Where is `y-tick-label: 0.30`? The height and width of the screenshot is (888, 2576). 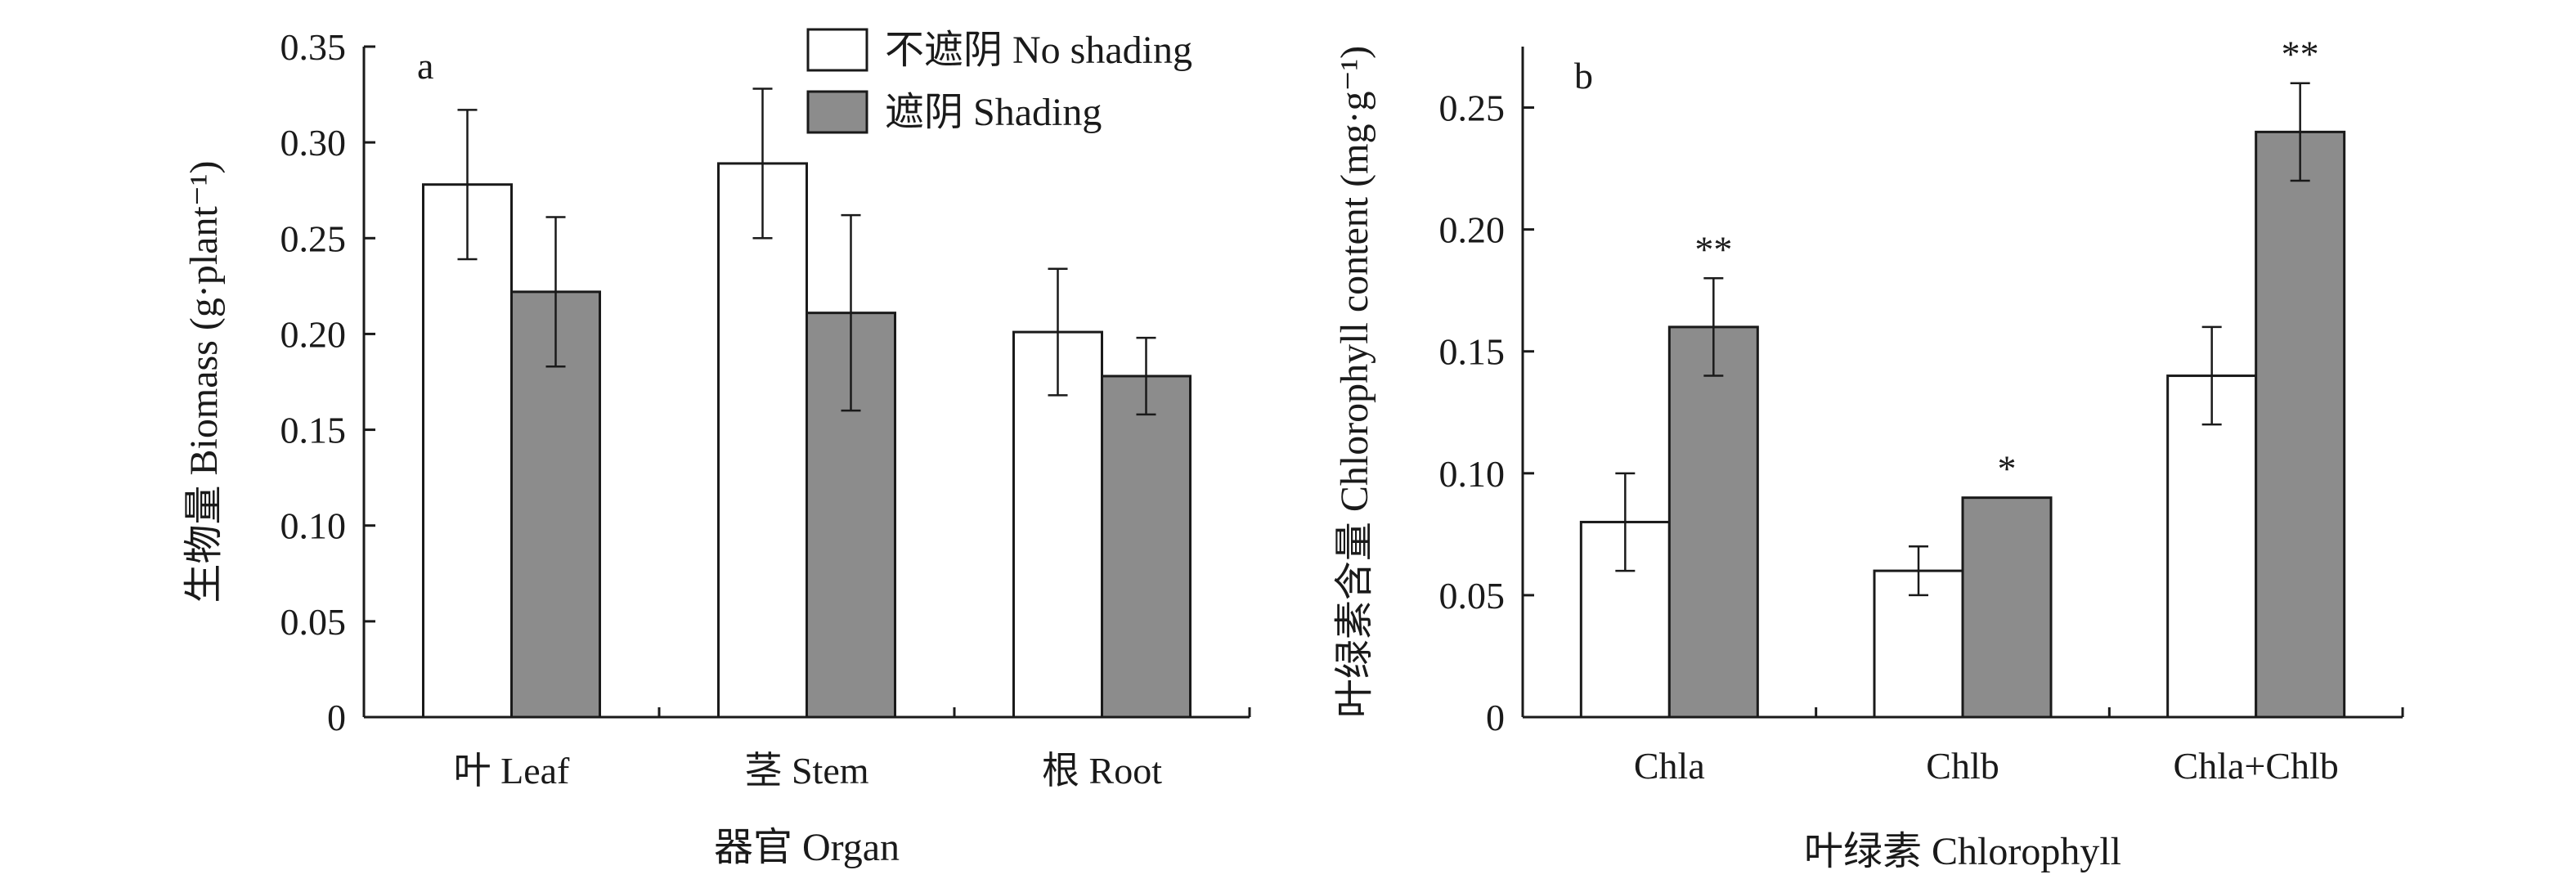 y-tick-label: 0.30 is located at coordinates (313, 143).